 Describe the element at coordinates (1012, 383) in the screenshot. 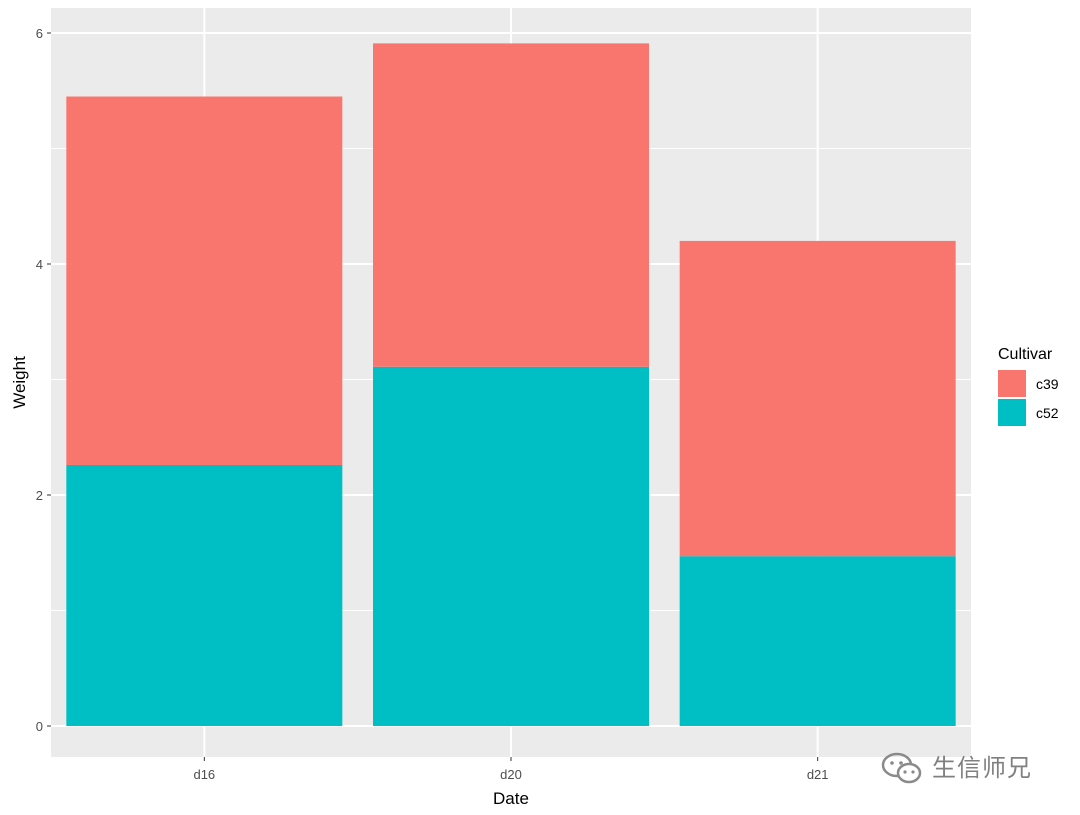

I see `legend-swatch-c39` at that location.